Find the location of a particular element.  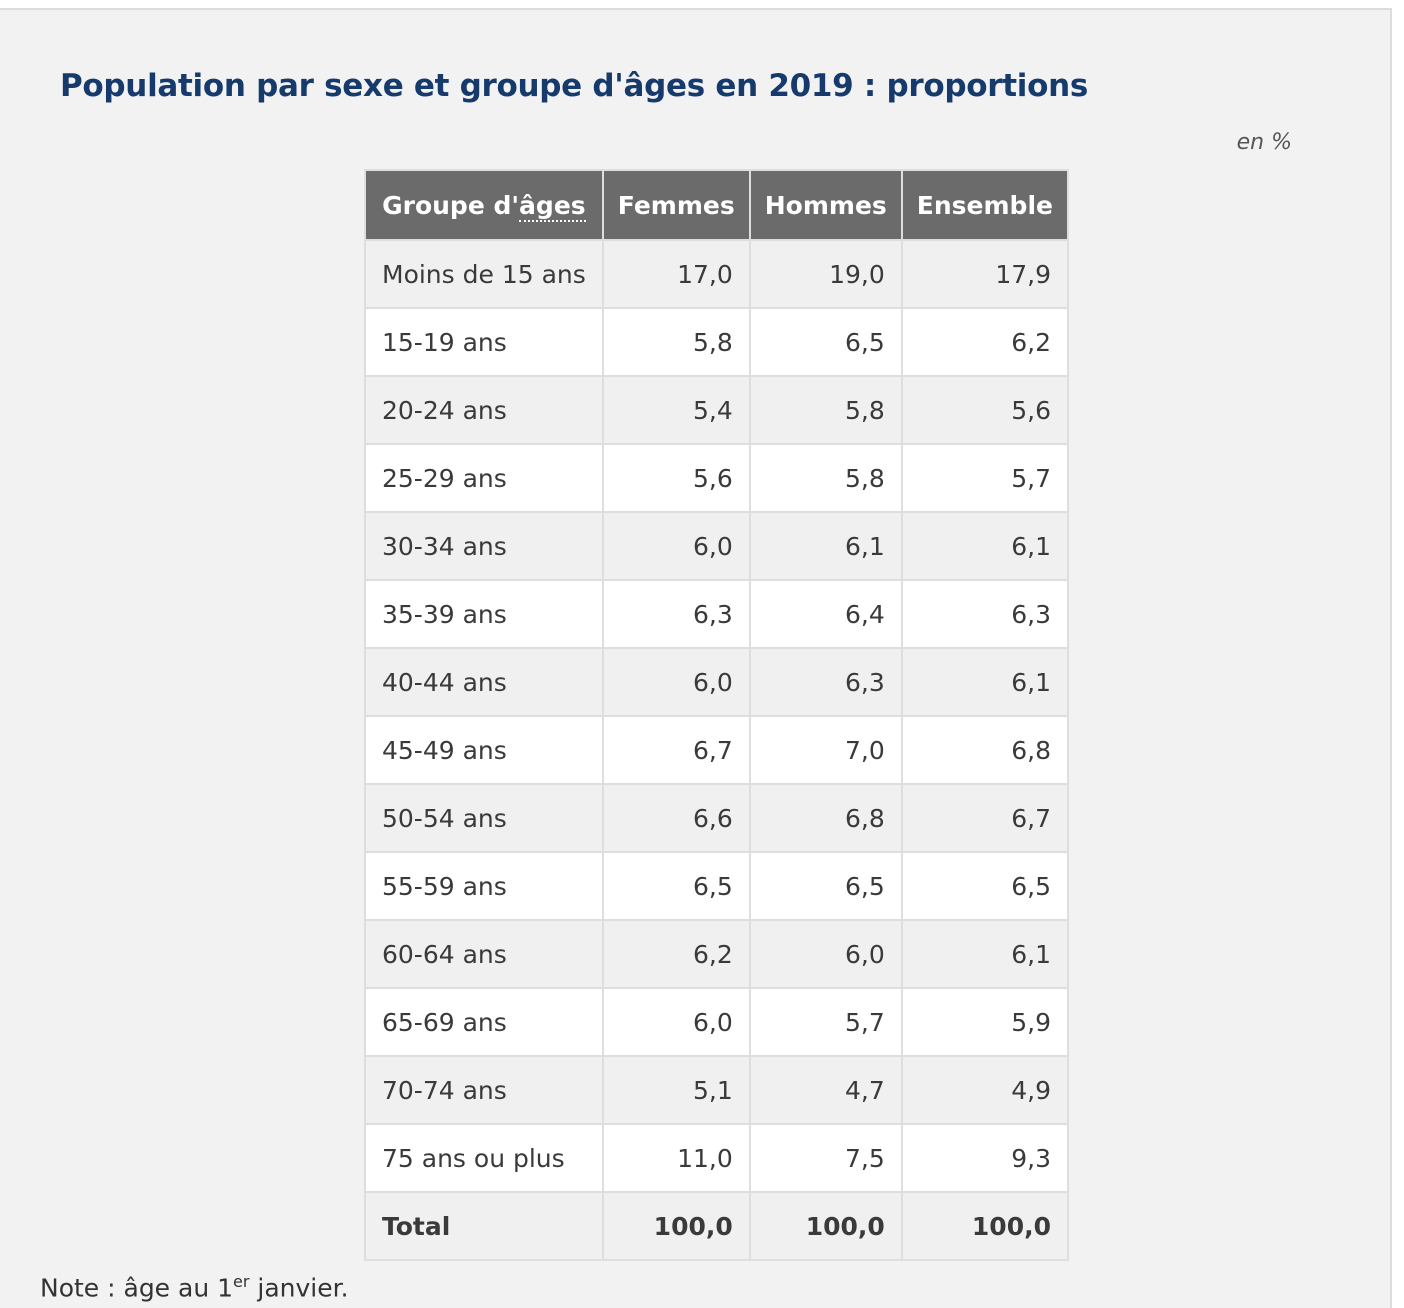

cell-hommes: 7,5 is located at coordinates (825, 1158).